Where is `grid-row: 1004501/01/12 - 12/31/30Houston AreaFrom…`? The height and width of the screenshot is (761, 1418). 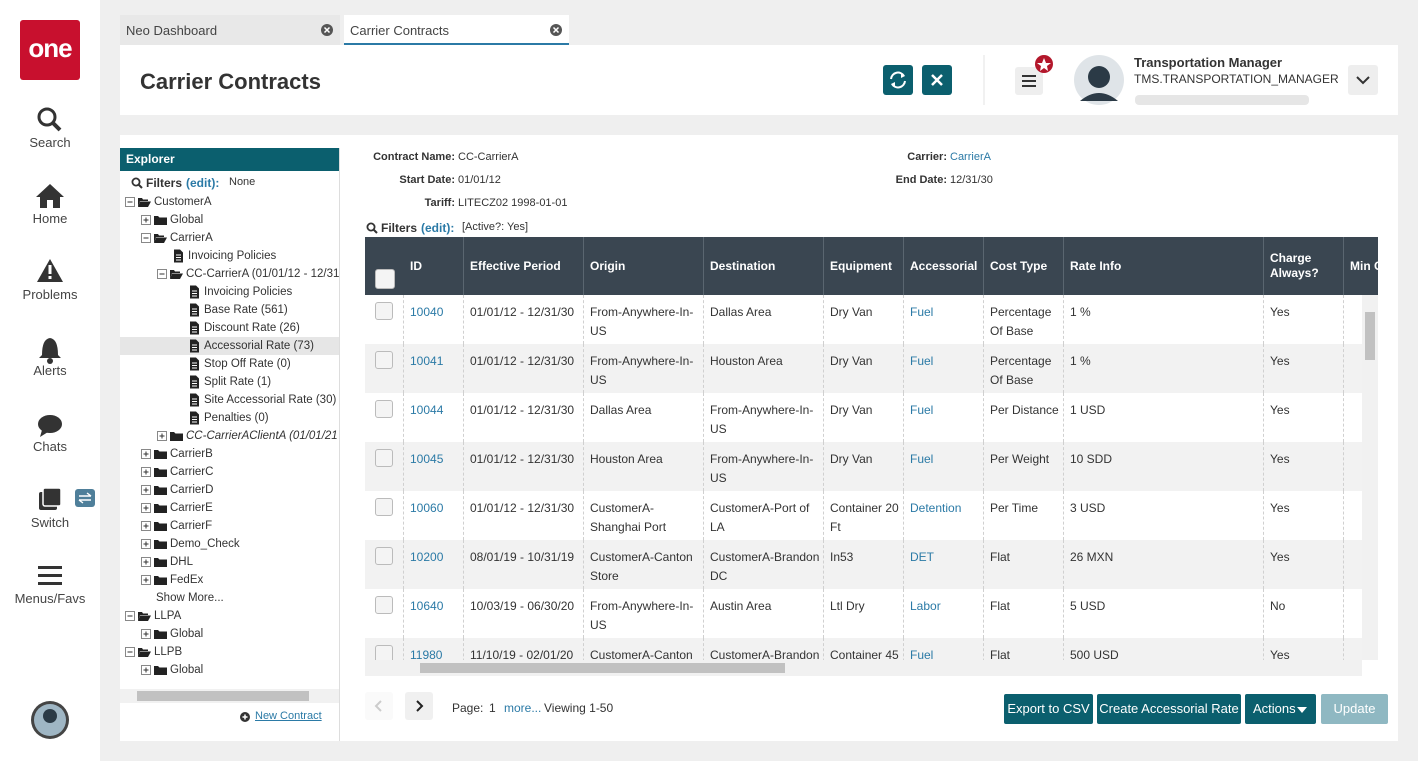 grid-row: 1004501/01/12 - 12/31/30Houston AreaFrom… is located at coordinates (863, 466).